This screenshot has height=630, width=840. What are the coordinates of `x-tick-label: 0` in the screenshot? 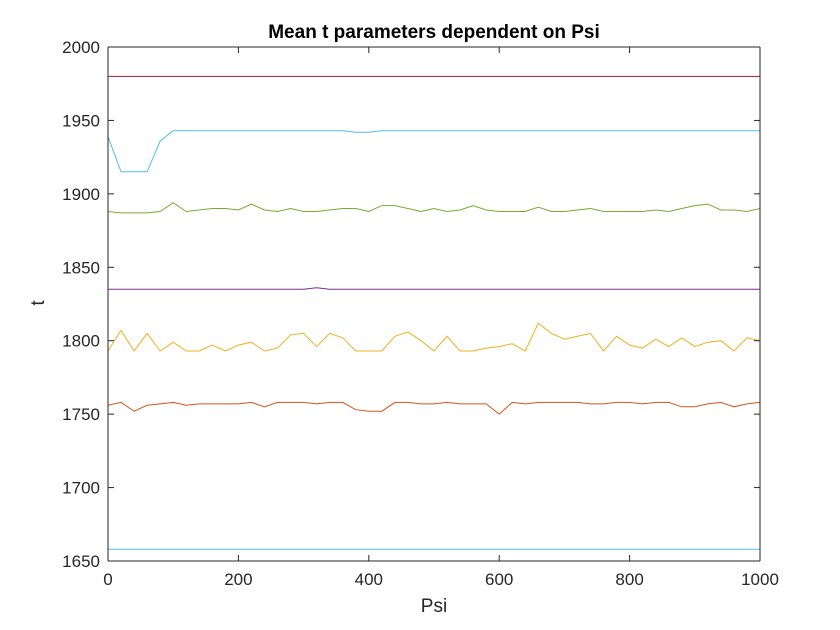 It's located at (107, 579).